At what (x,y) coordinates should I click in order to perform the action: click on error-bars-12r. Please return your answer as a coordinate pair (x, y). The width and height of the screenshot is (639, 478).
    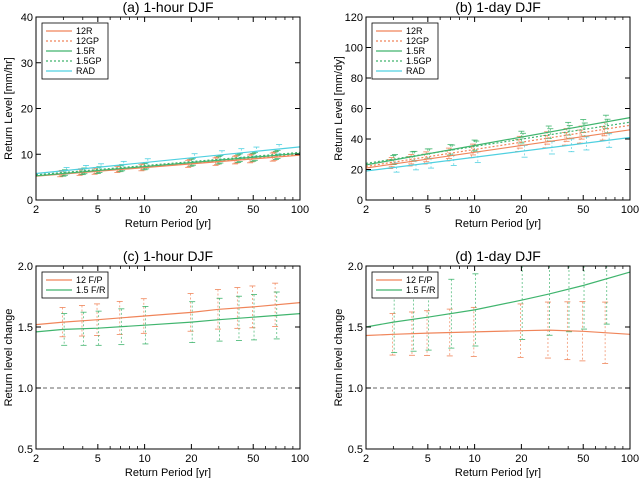
    Looking at the image, I should click on (496, 147).